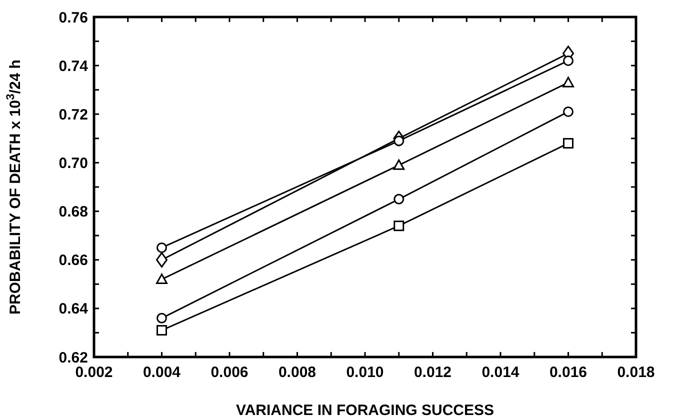 The image size is (673, 420). What do you see at coordinates (94, 372) in the screenshot?
I see `x-tick-label: 0.002` at bounding box center [94, 372].